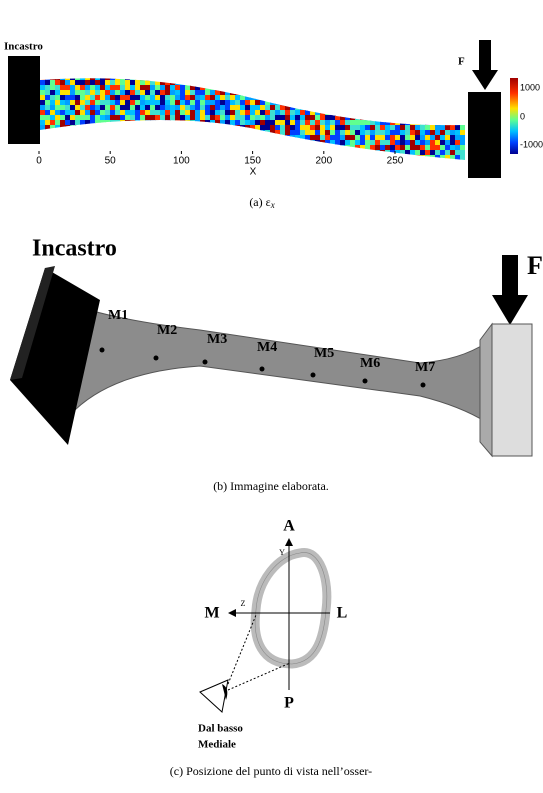 The width and height of the screenshot is (543, 793). What do you see at coordinates (484, 135) in the screenshot?
I see `load-block` at bounding box center [484, 135].